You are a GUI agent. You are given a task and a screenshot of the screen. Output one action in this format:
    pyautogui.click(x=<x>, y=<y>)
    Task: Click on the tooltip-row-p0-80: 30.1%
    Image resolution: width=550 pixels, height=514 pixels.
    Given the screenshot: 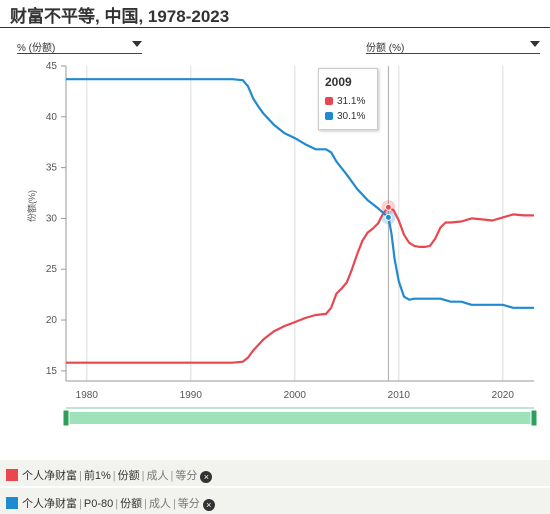 What is the action you would take?
    pyautogui.click(x=345, y=116)
    